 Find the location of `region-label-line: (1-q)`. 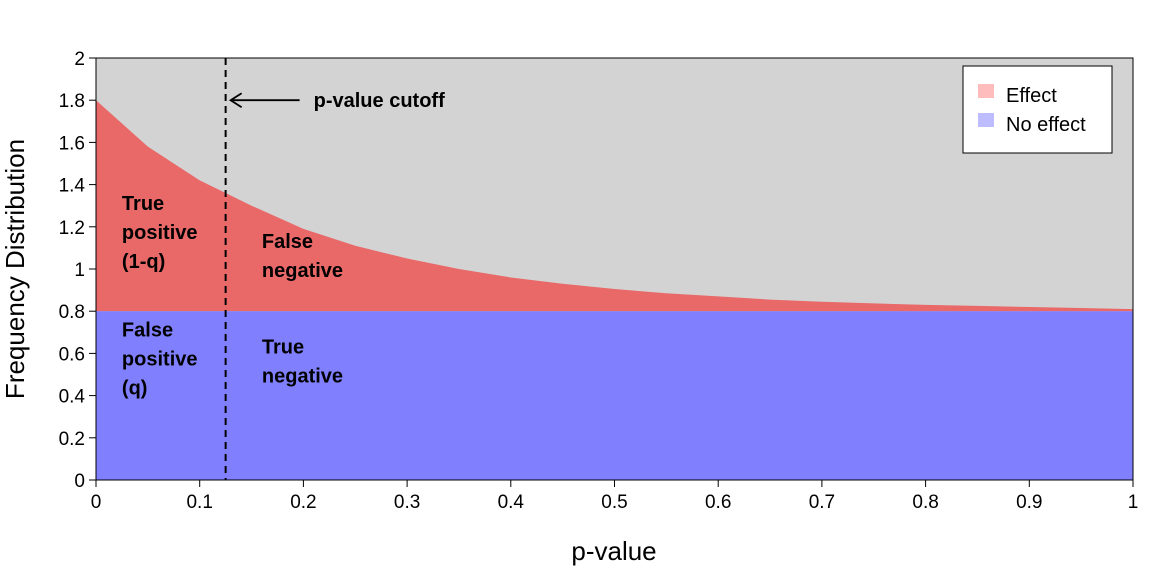

region-label-line: (1-q) is located at coordinates (143, 262).